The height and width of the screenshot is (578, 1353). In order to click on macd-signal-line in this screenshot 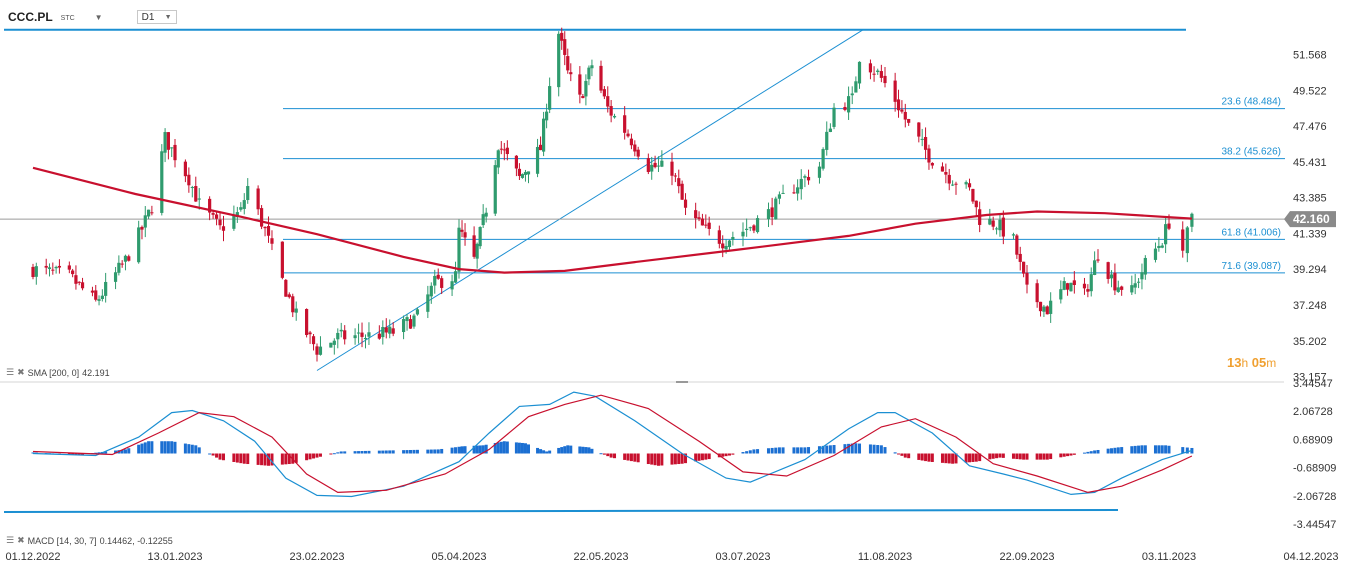, I will do `click(612, 444)`.